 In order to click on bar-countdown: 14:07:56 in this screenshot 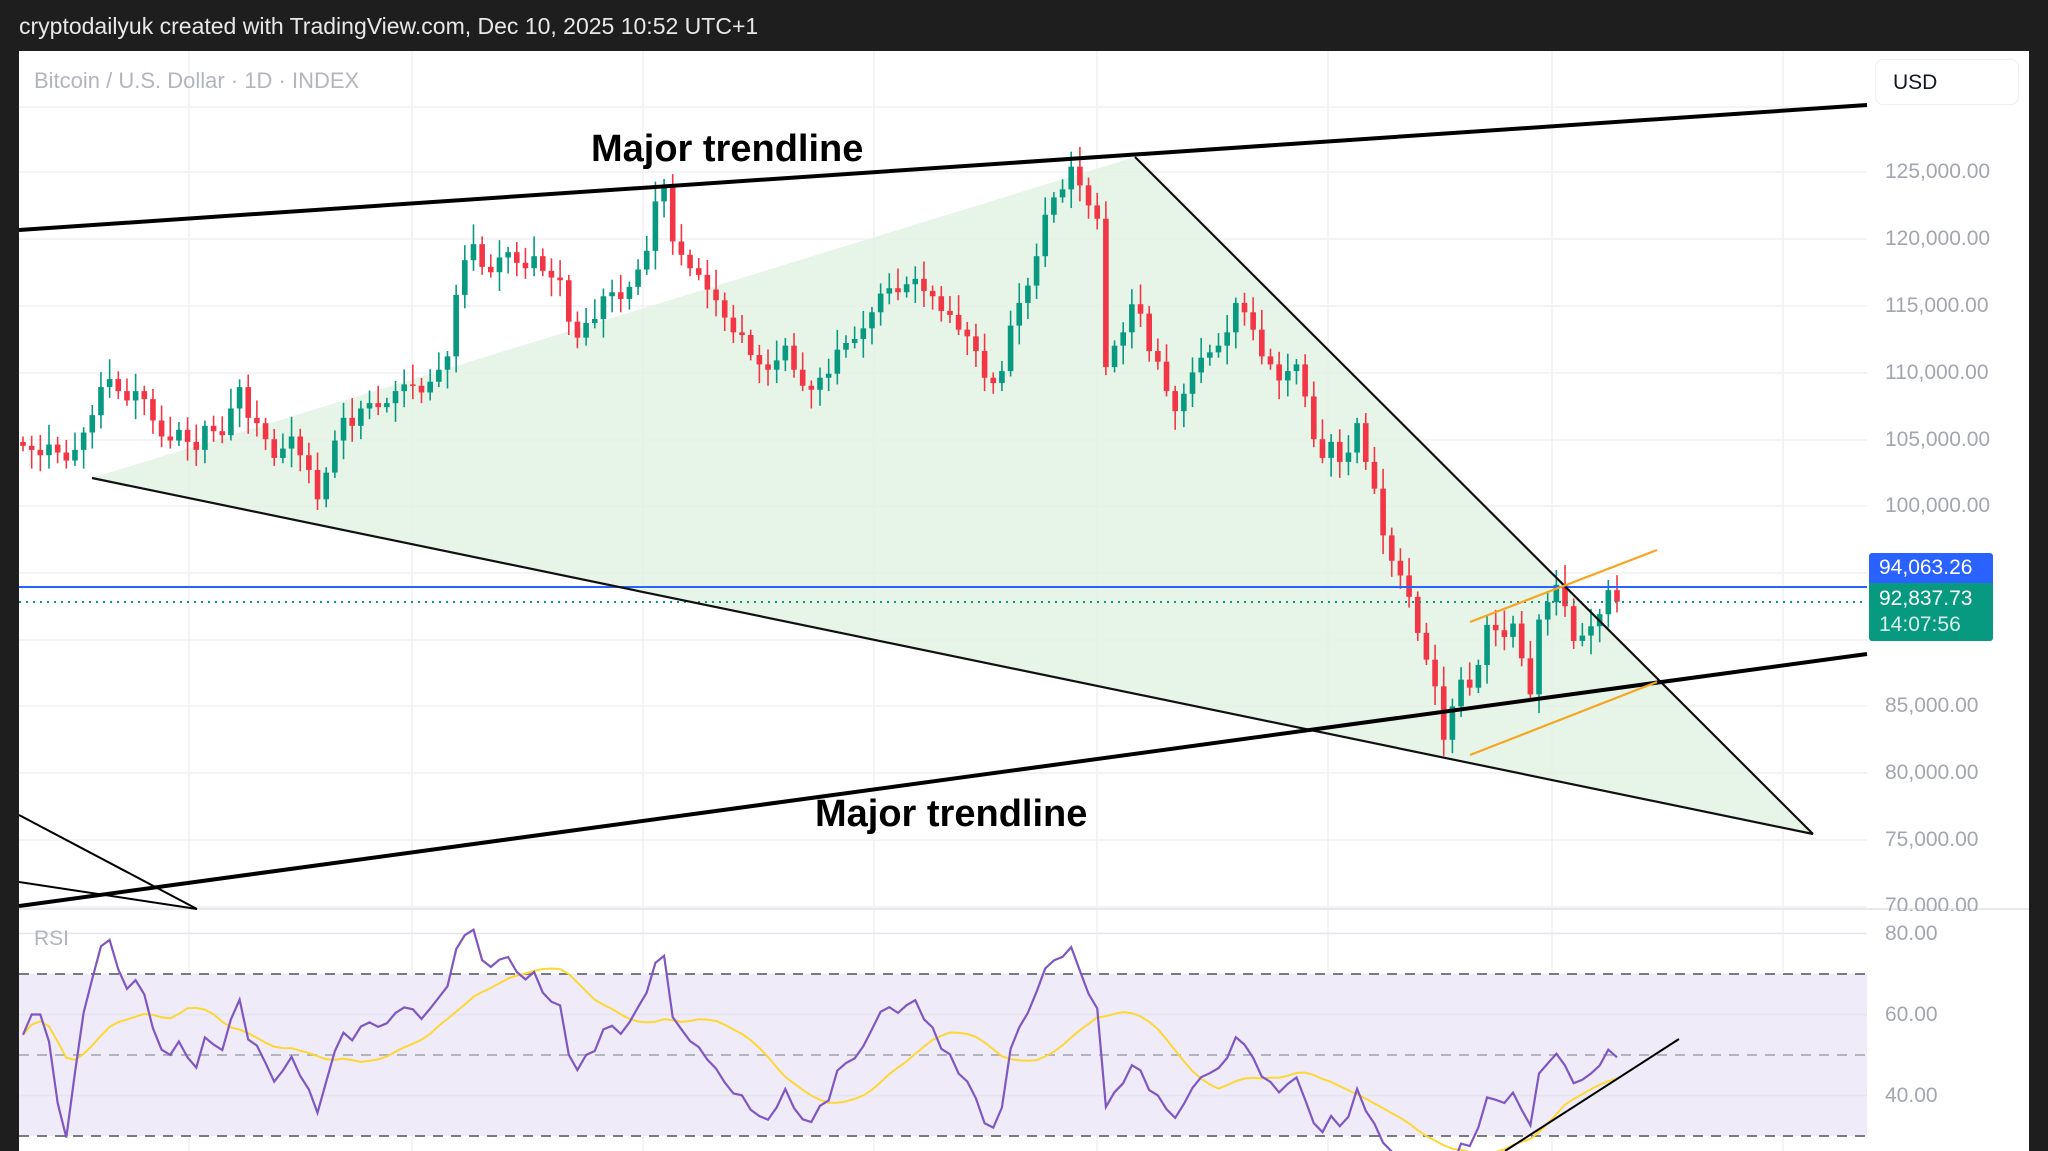, I will do `click(1920, 624)`.